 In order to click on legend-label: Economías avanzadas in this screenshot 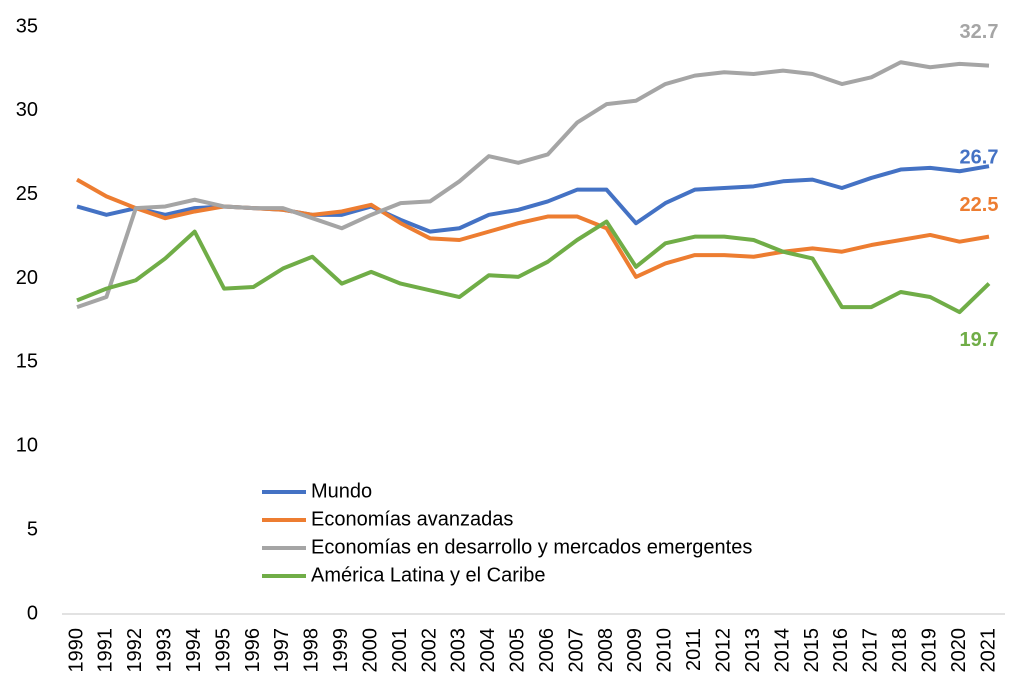, I will do `click(412, 519)`.